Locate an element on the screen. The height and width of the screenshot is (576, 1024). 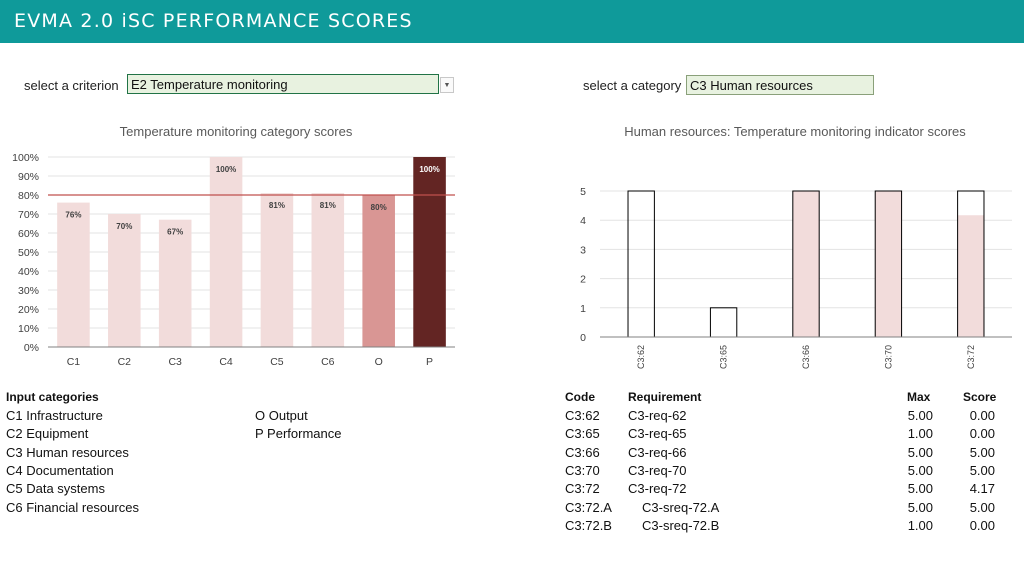
requirement-cell: C3-req-62 is located at coordinates (657, 415).